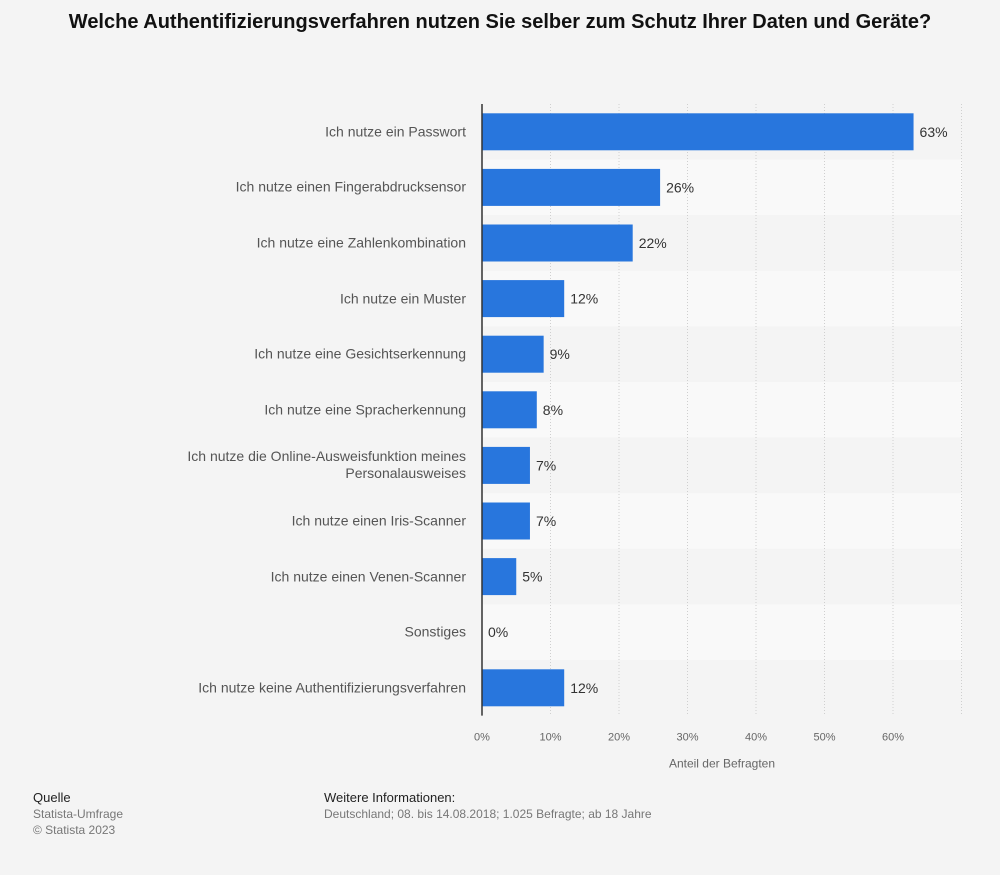 Image resolution: width=1000 pixels, height=875 pixels. Describe the element at coordinates (680, 187) in the screenshot. I see `bar-value-label: 26%` at that location.